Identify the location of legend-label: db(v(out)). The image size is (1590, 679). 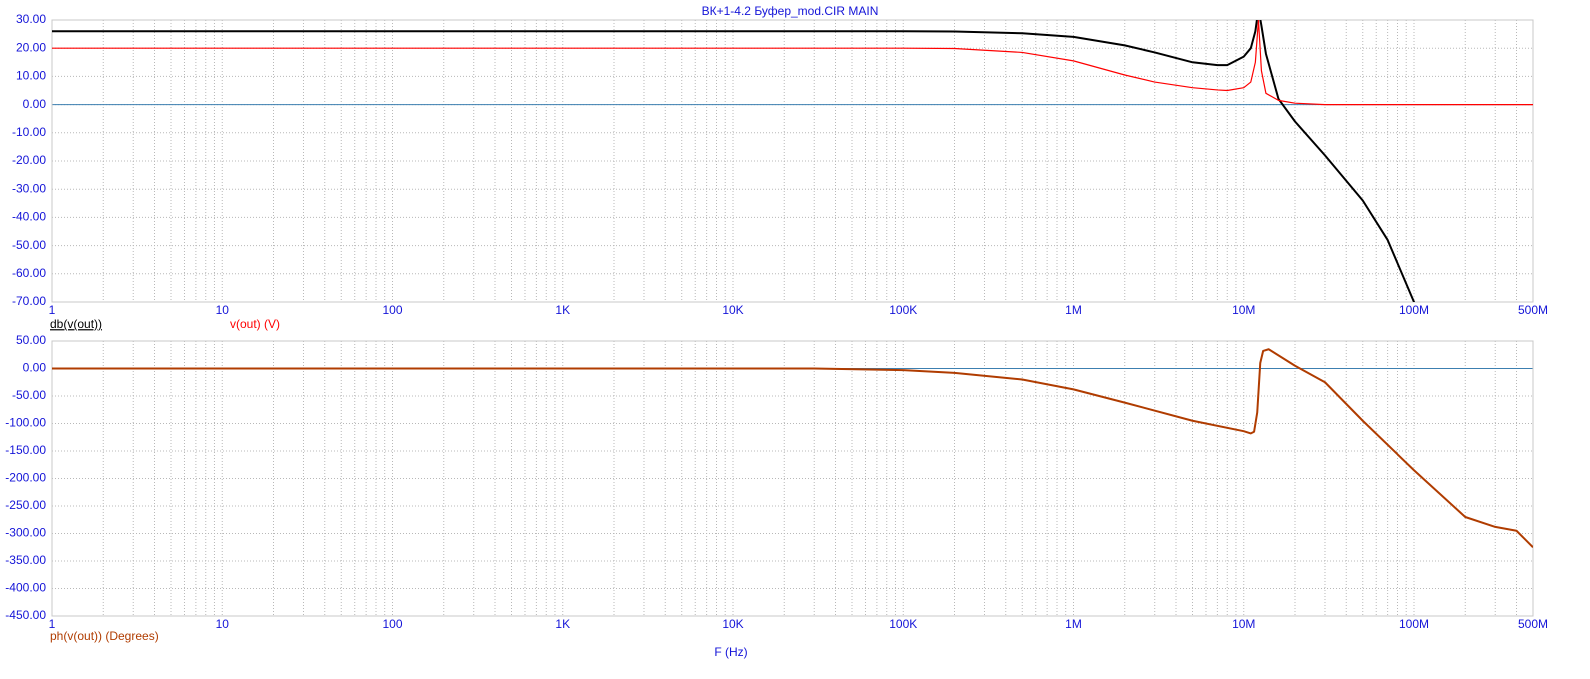
(76, 324).